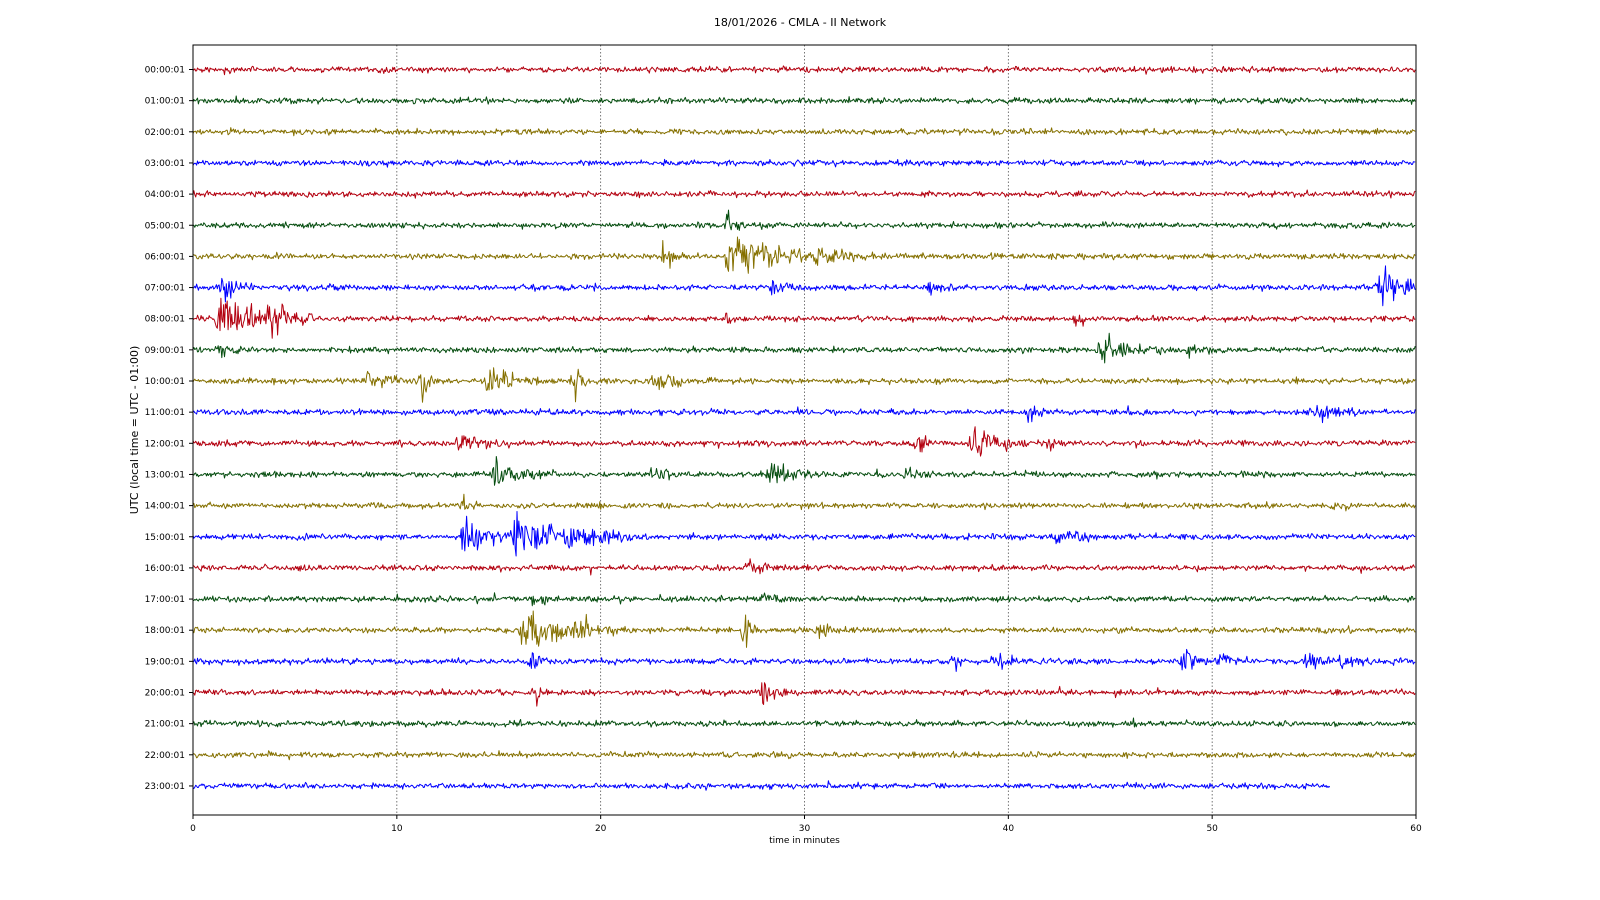  I want to click on x-tick-label: 40, so click(1009, 829).